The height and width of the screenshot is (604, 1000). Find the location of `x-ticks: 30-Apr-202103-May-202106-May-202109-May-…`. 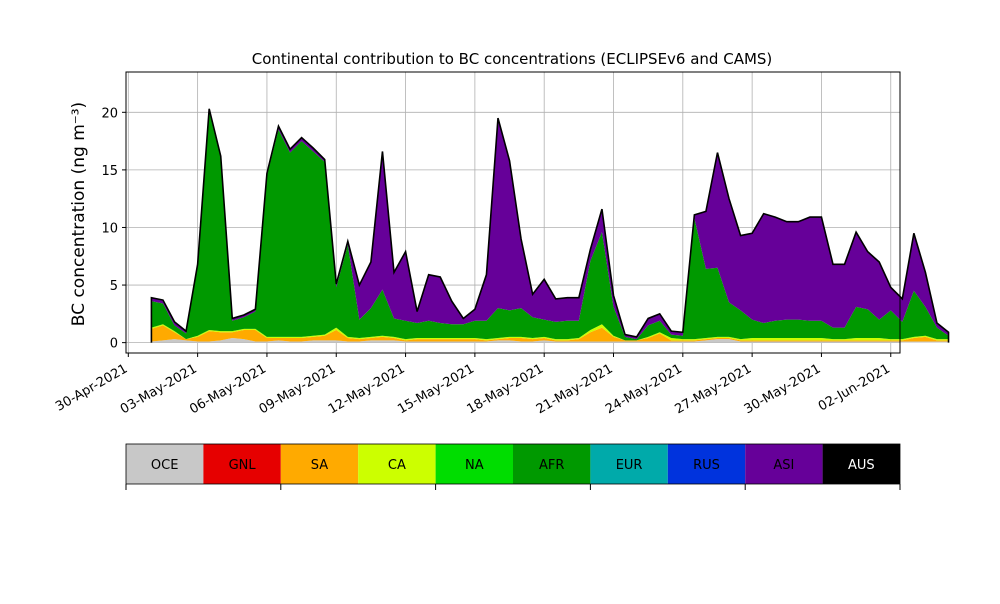

x-ticks: 30-Apr-202103-May-202106-May-202109-May-… is located at coordinates (473, 385).